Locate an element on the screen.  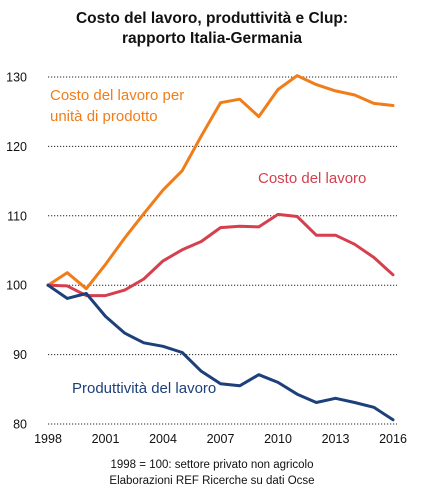
series-label-1: unità di prodotto is located at coordinates (104, 116).